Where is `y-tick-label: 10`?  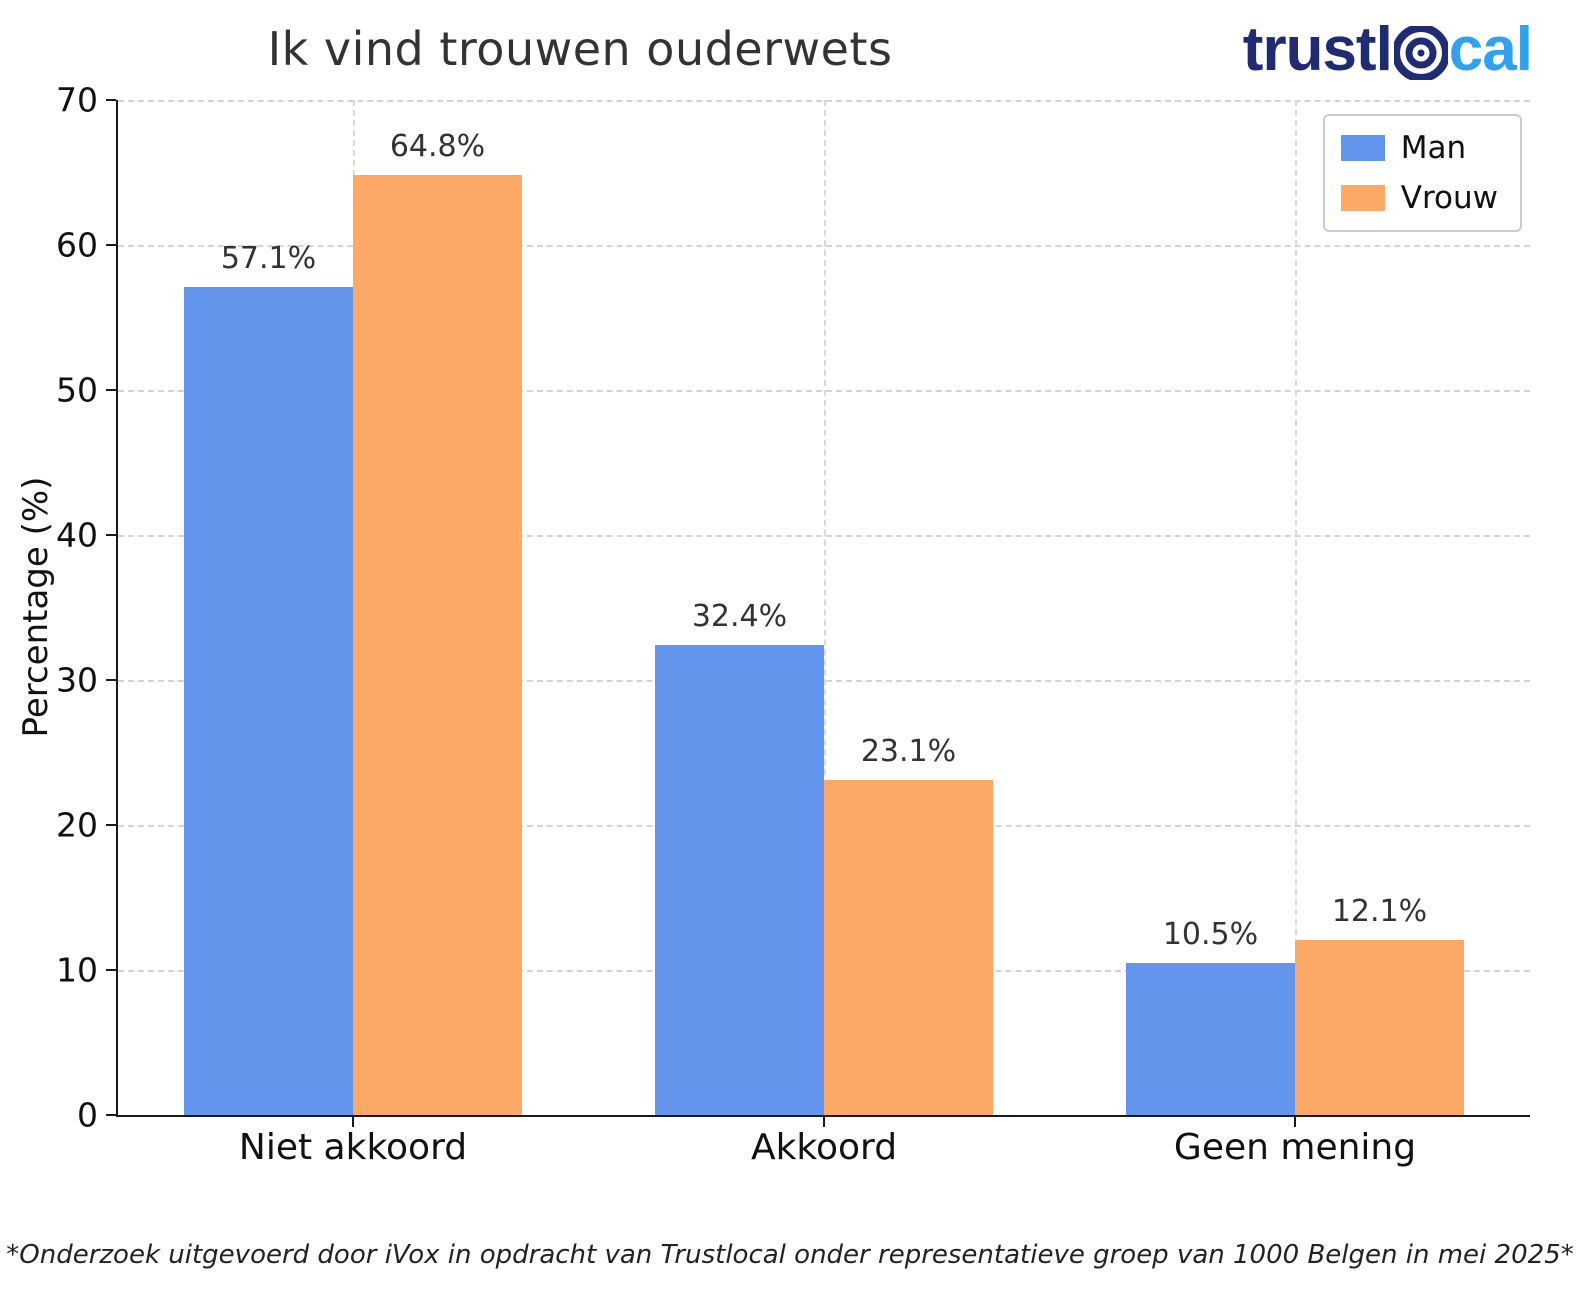
y-tick-label: 10 is located at coordinates (77, 970).